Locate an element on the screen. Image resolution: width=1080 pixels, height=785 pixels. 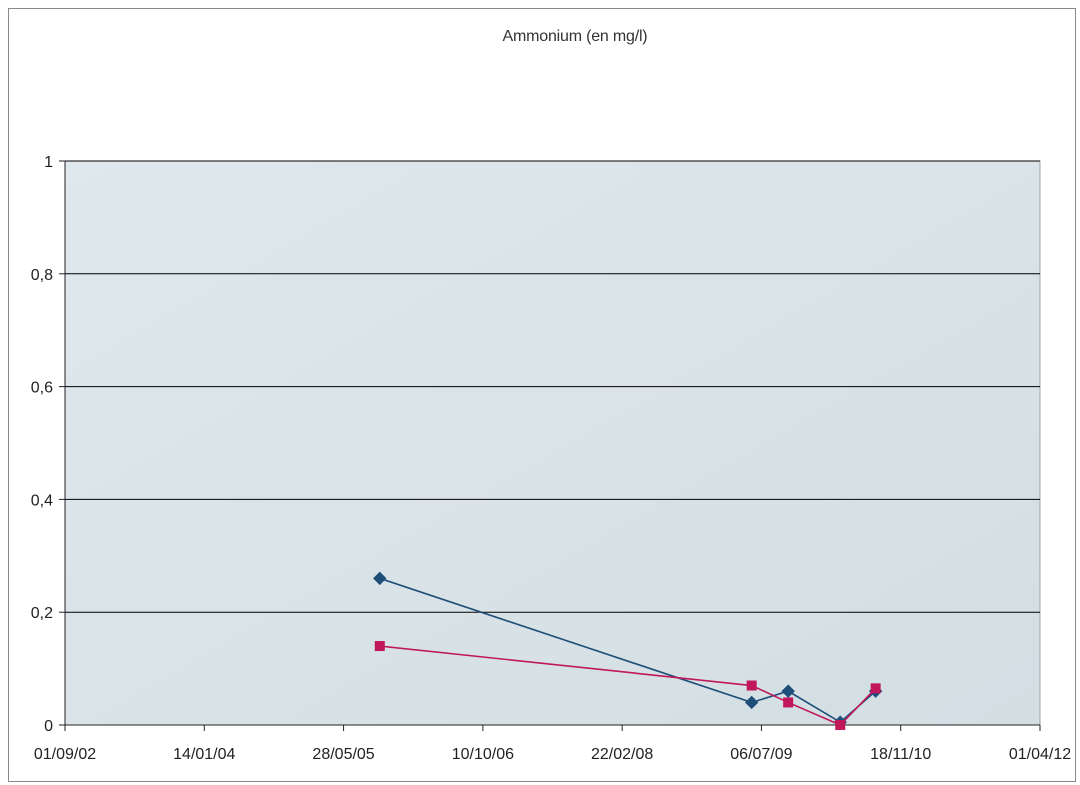
chart-title: Ammonium (en mg/l) is located at coordinates (575, 36).